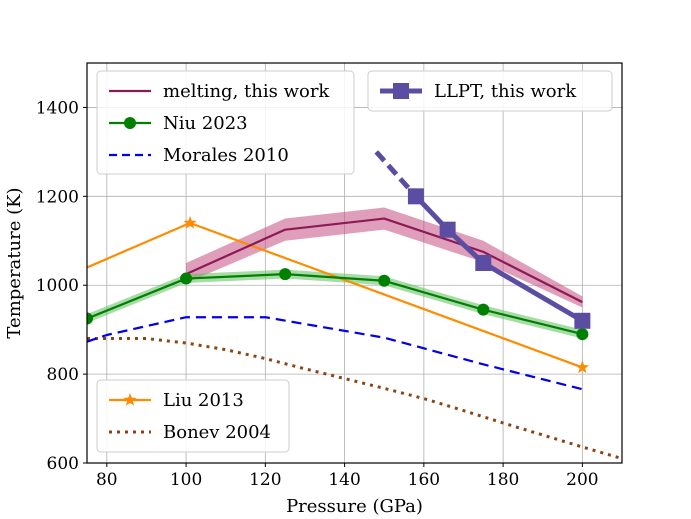  I want to click on y-tick-label-1400: 1400, so click(57, 108).